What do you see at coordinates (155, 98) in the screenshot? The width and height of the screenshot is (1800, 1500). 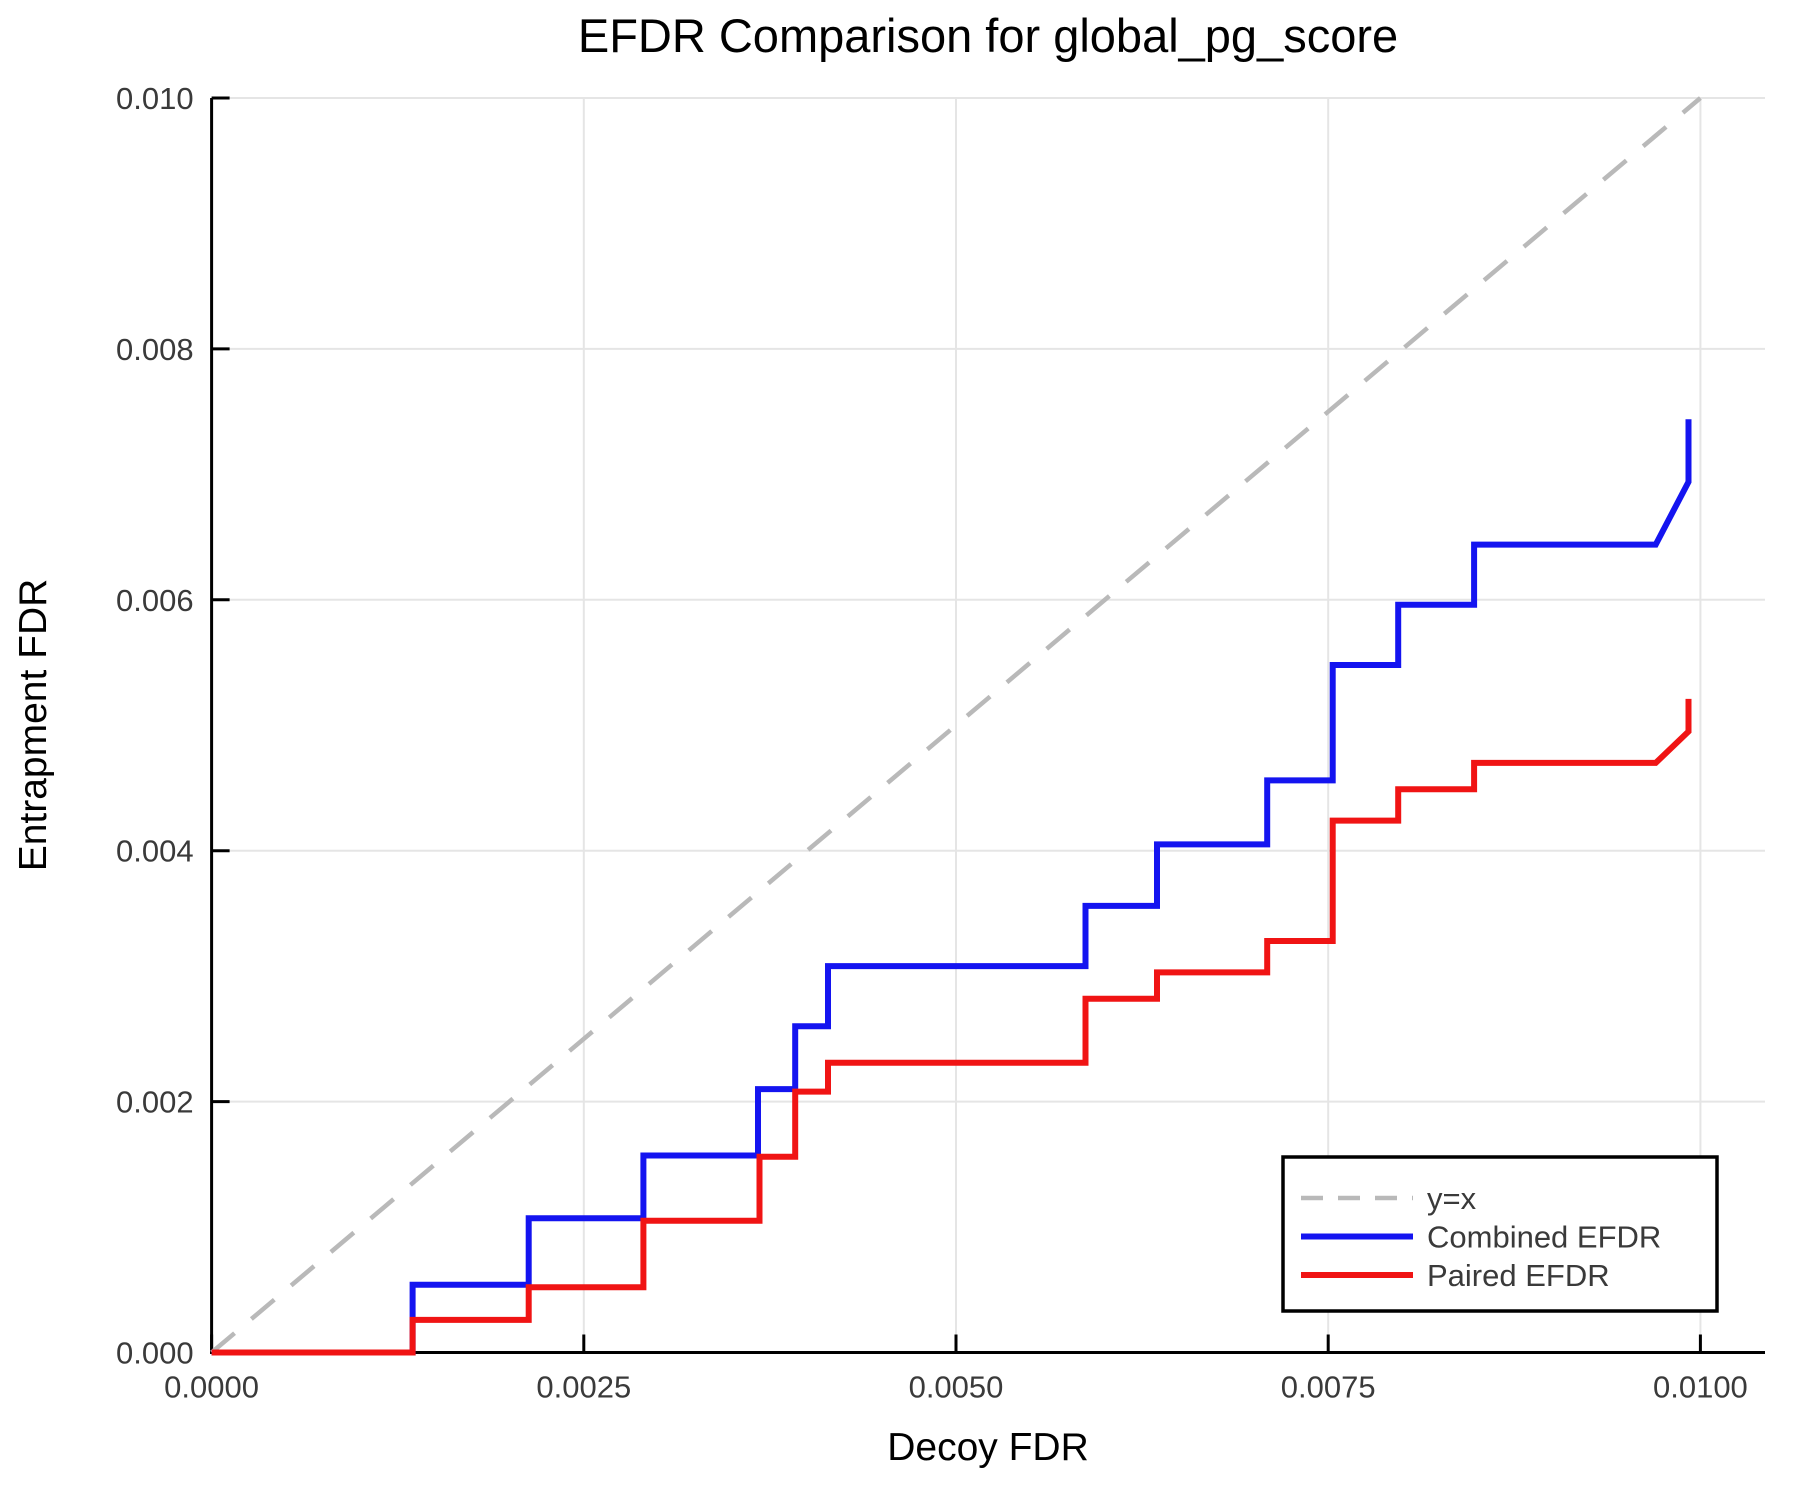 I see `y-tick-label: 0.010` at bounding box center [155, 98].